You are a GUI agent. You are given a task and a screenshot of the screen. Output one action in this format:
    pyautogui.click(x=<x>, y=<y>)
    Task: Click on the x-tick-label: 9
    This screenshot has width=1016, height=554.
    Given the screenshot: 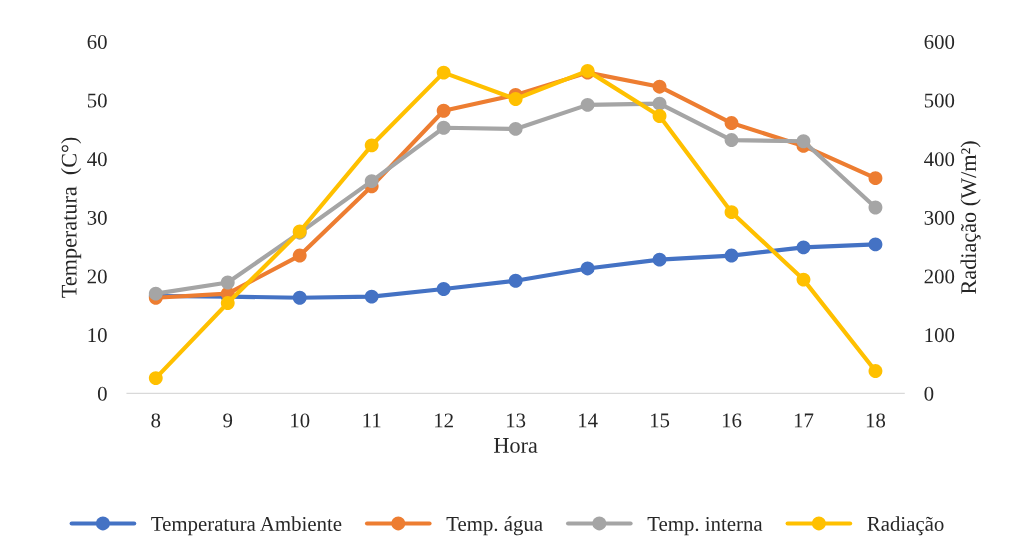 What is the action you would take?
    pyautogui.click(x=228, y=420)
    